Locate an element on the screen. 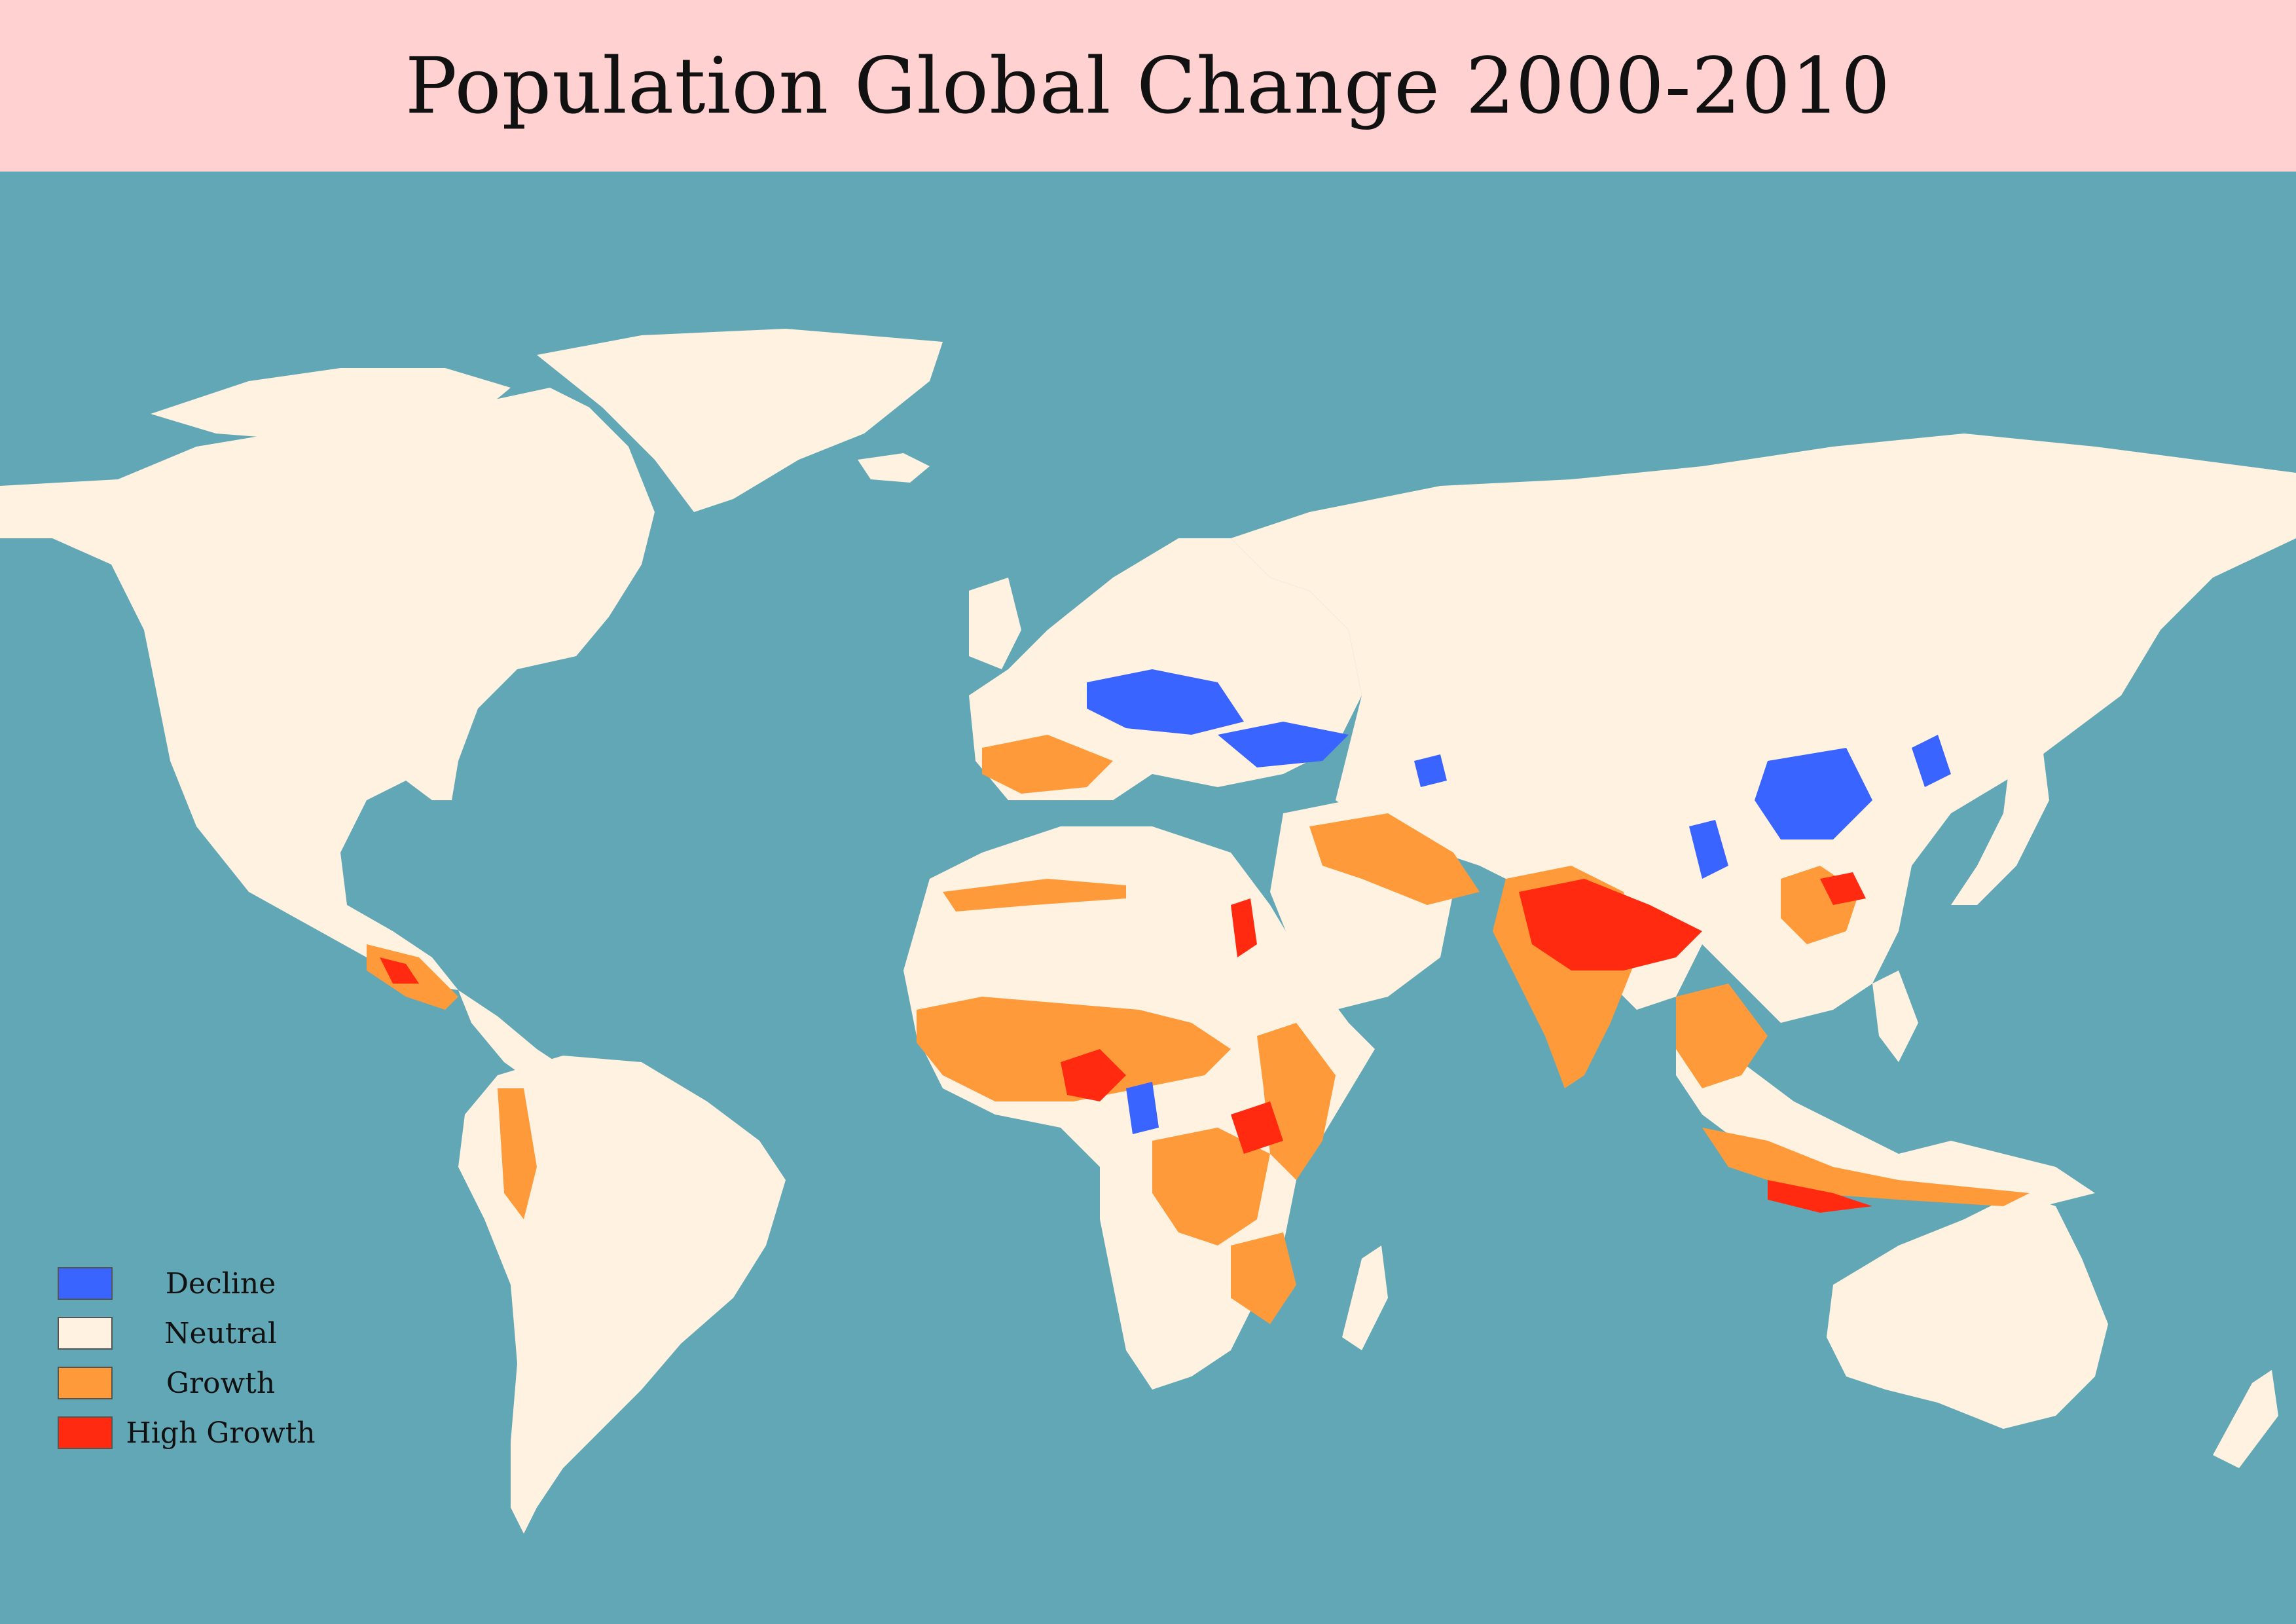 Image resolution: width=2296 pixels, height=1624 pixels. legend-item-high-growth: High Growth is located at coordinates (208, 1433).